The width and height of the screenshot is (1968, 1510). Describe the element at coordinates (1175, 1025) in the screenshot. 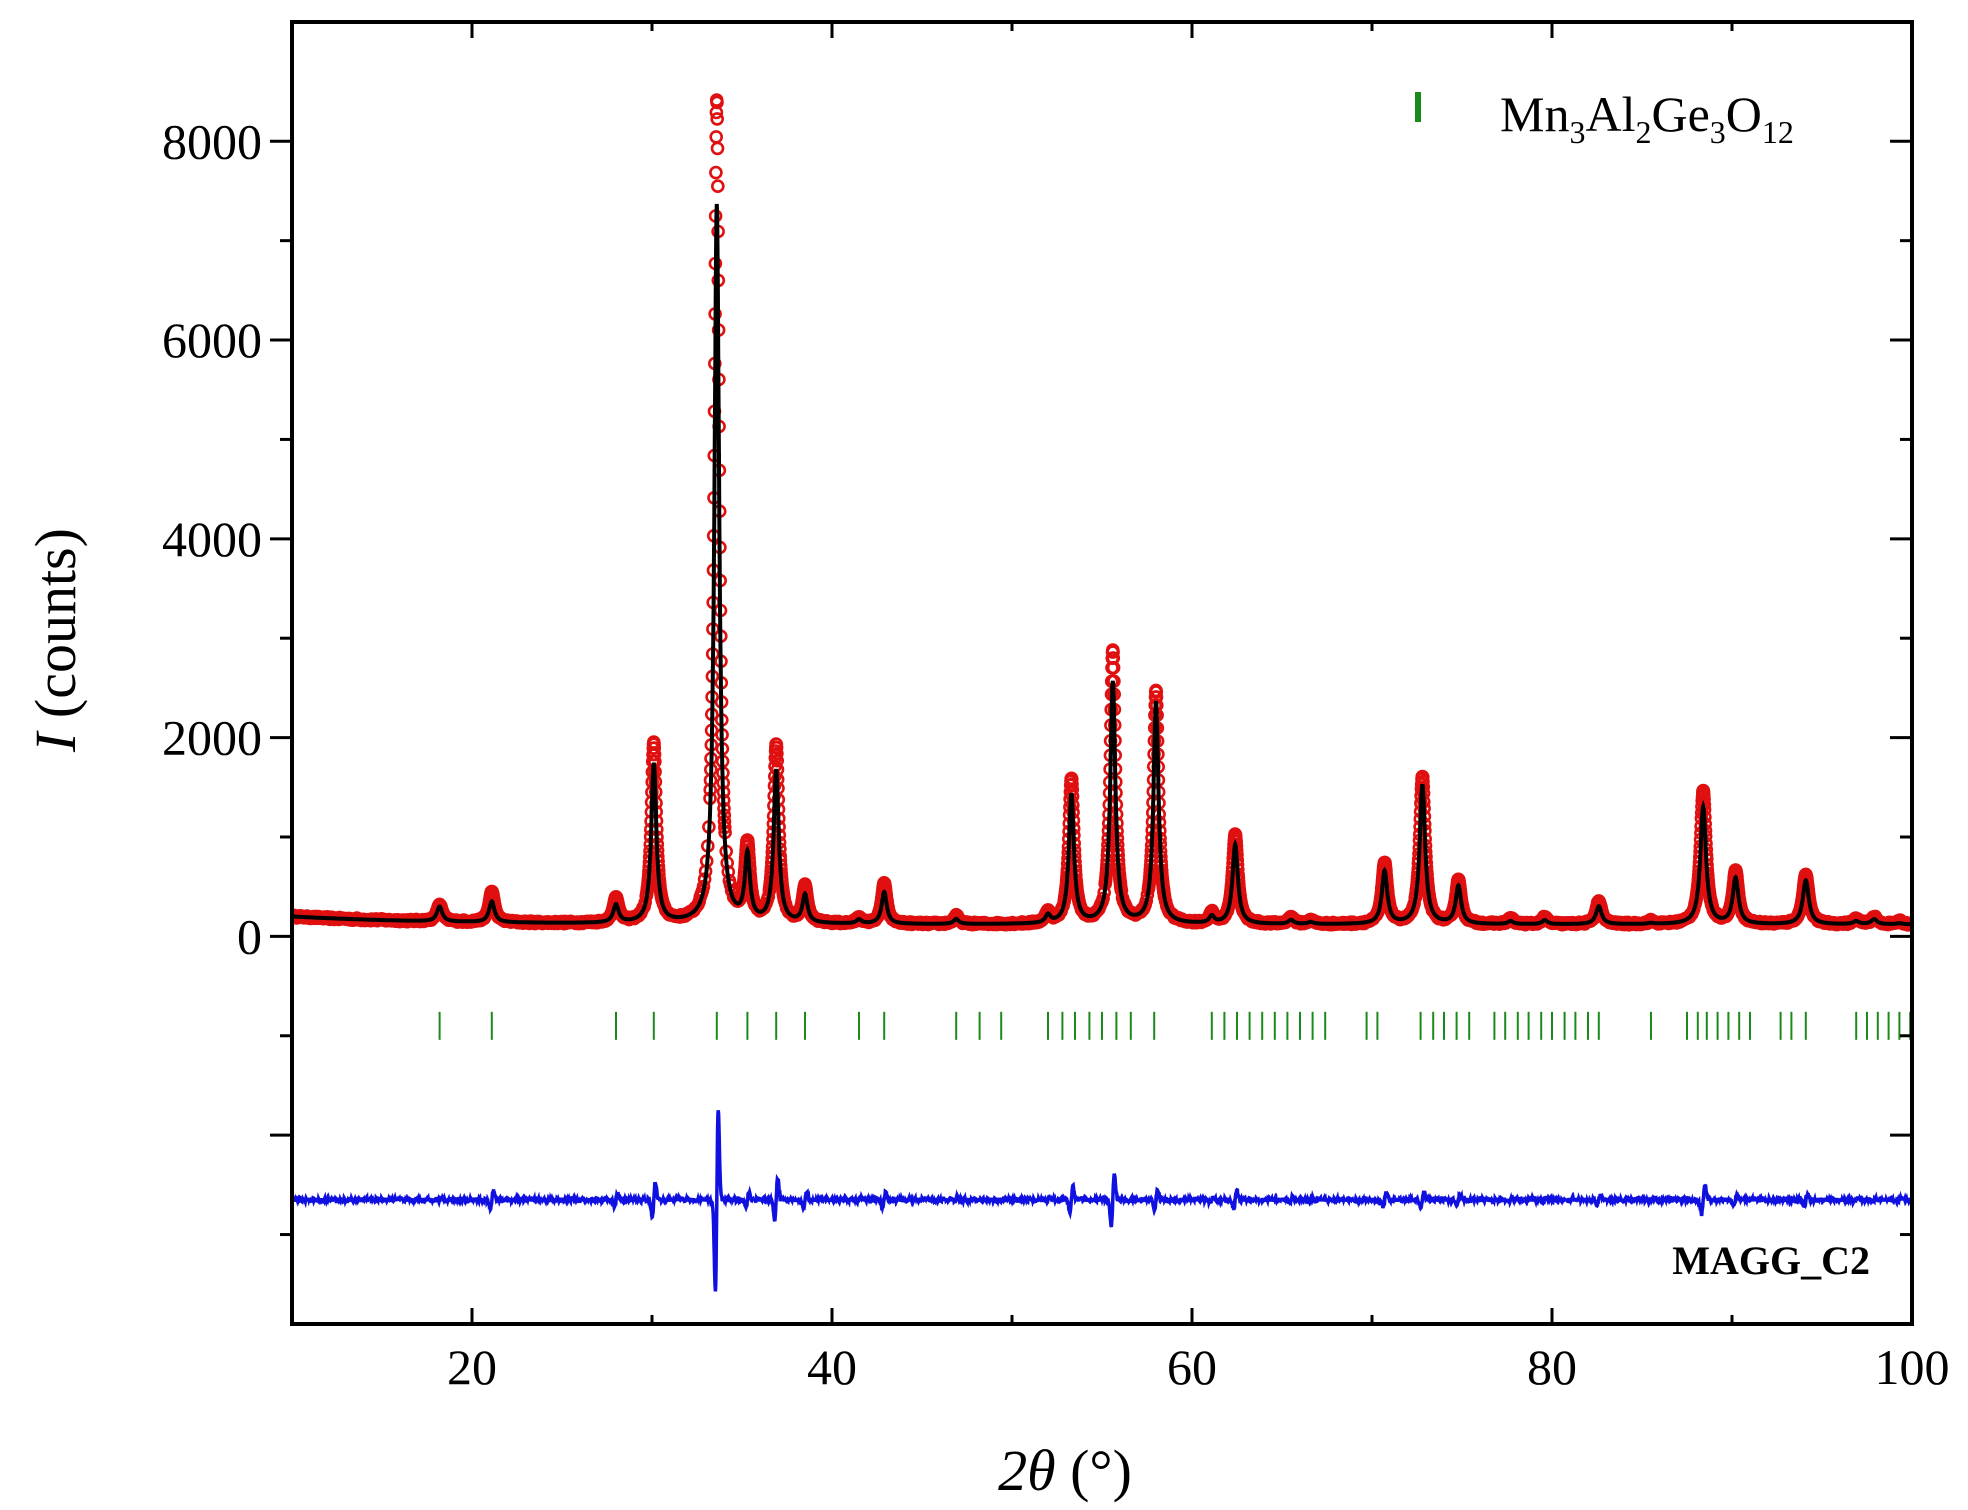

I see `bragg-position-ticks` at that location.